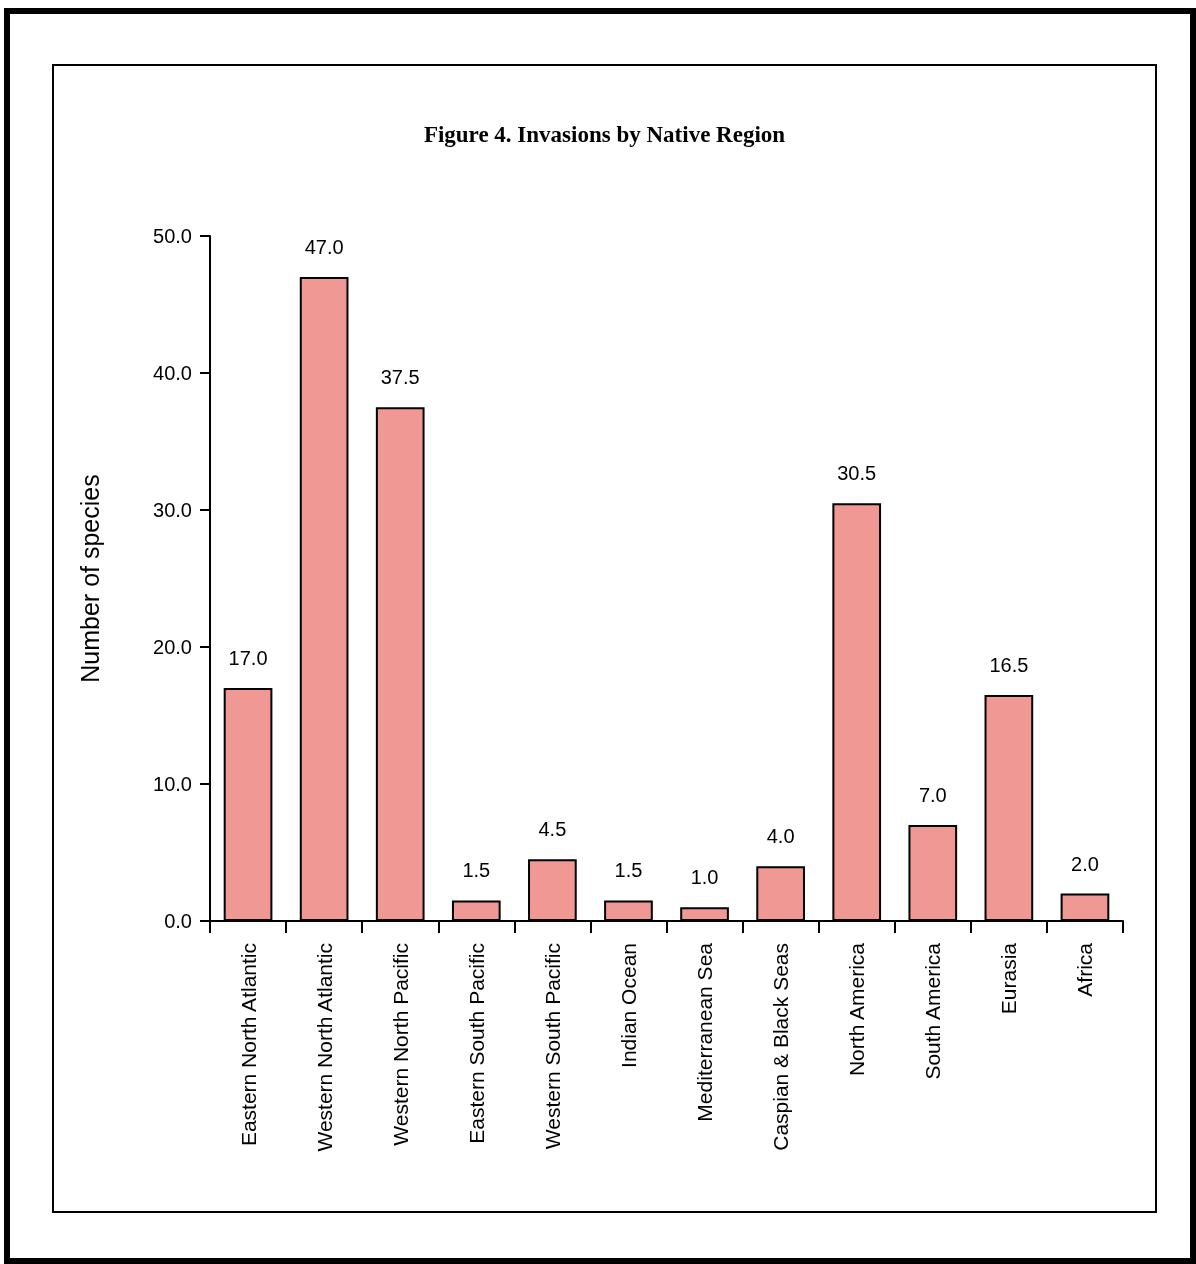  I want to click on data-label: 2.0, so click(1085, 863).